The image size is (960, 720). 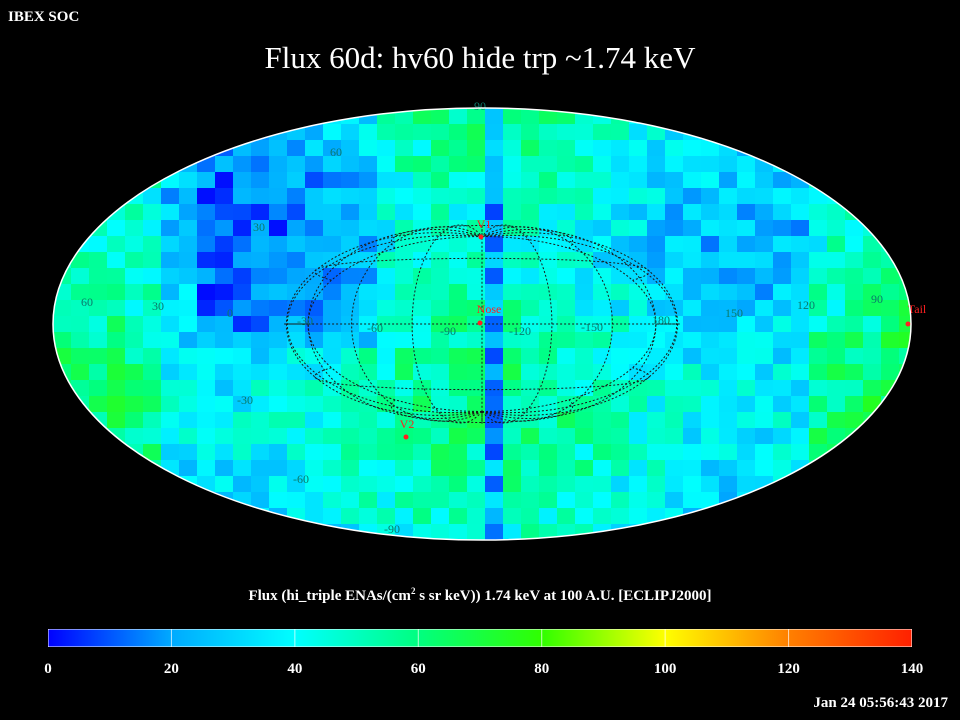 What do you see at coordinates (917, 309) in the screenshot?
I see `marker-label: Tail` at bounding box center [917, 309].